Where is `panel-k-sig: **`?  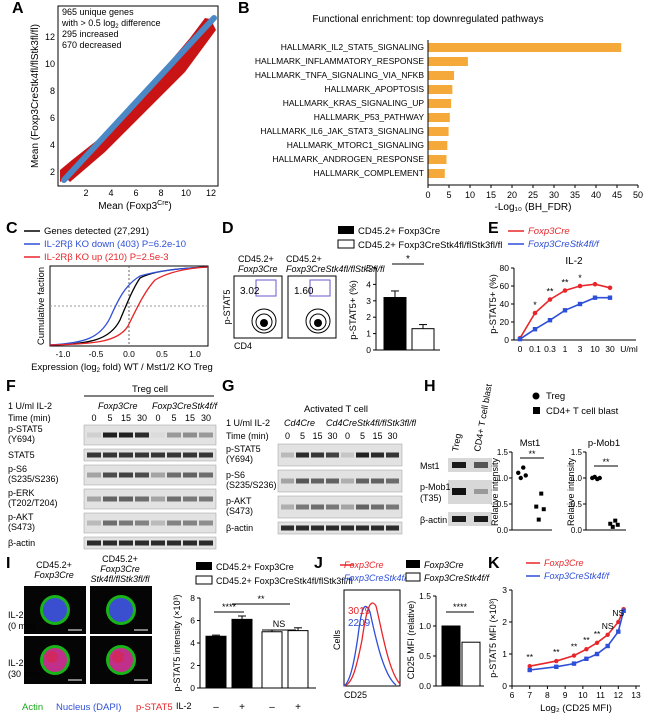 panel-k-sig: ** is located at coordinates (529, 657).